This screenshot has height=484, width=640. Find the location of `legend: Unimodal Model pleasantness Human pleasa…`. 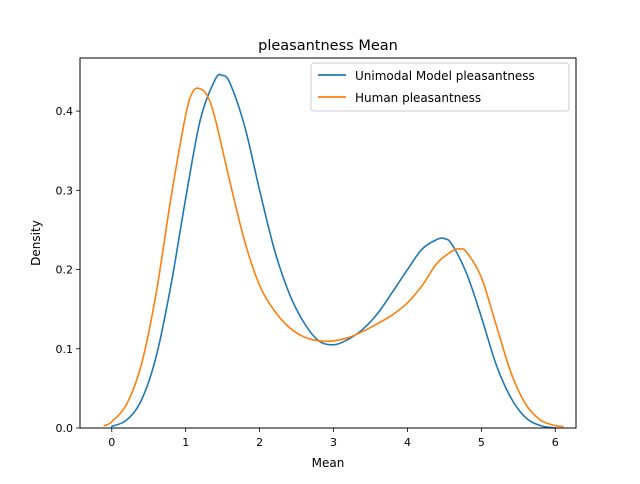

legend: Unimodal Model pleasantness Human pleasa… is located at coordinates (440, 87).